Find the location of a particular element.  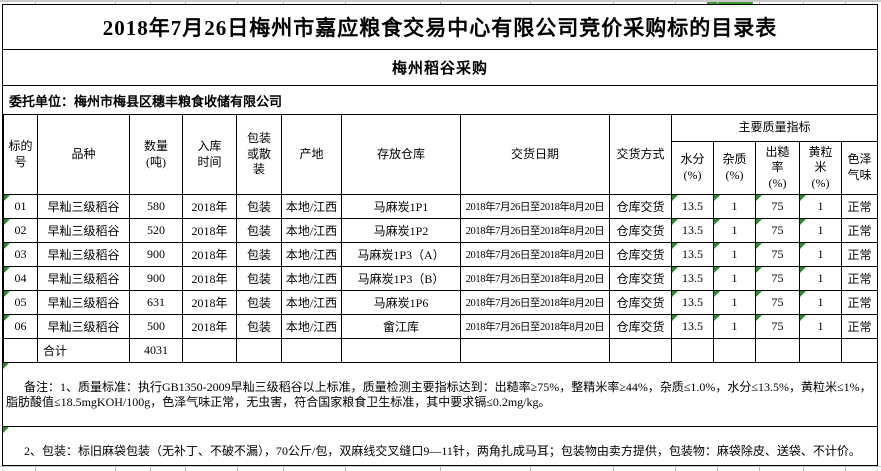

cell-quantity: 500 is located at coordinates (156, 326).